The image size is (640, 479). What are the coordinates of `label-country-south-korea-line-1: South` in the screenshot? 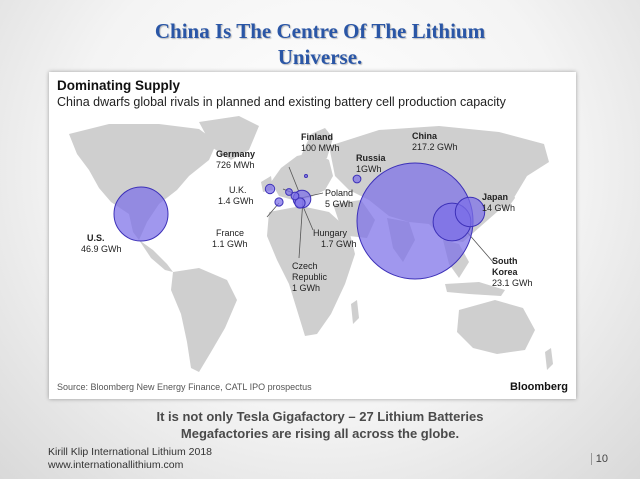 It's located at (505, 261).